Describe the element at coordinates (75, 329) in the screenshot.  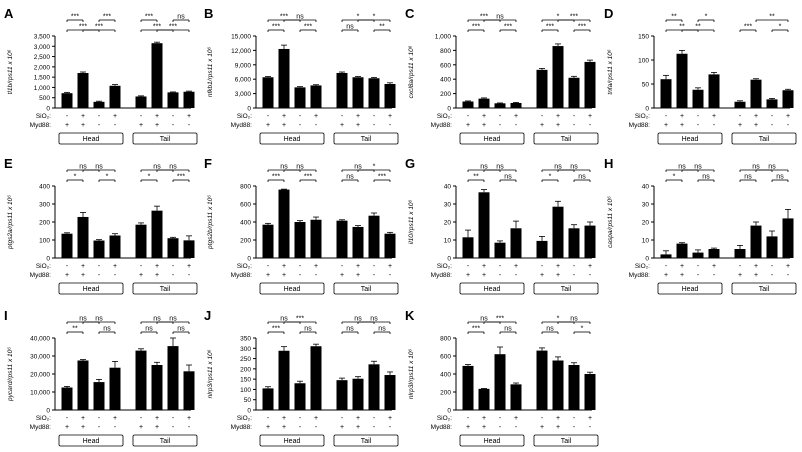
I see `significance-label: **` at that location.